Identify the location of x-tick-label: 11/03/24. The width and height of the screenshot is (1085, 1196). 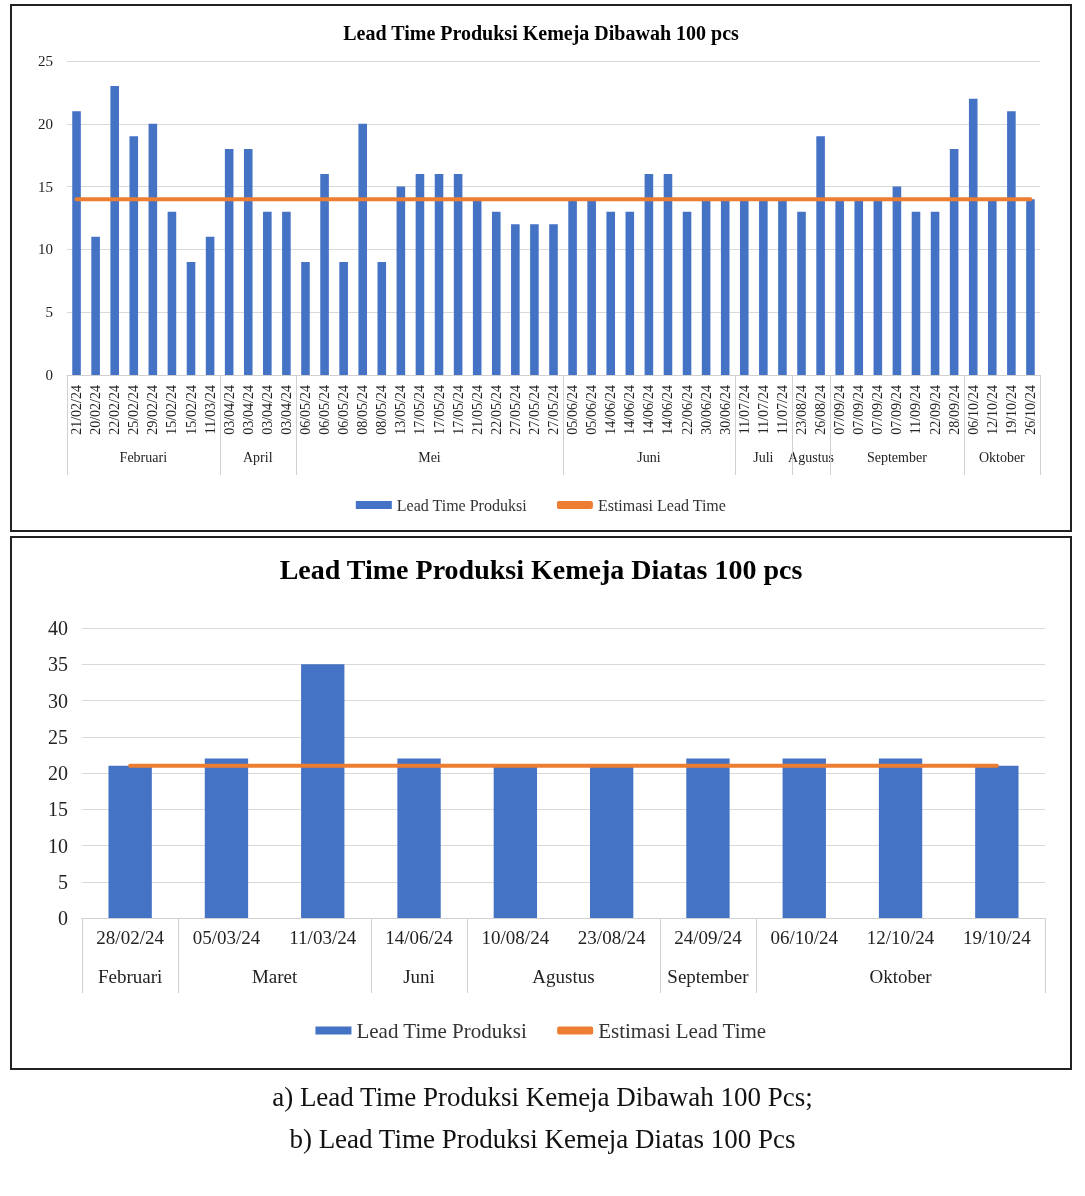
(323, 937).